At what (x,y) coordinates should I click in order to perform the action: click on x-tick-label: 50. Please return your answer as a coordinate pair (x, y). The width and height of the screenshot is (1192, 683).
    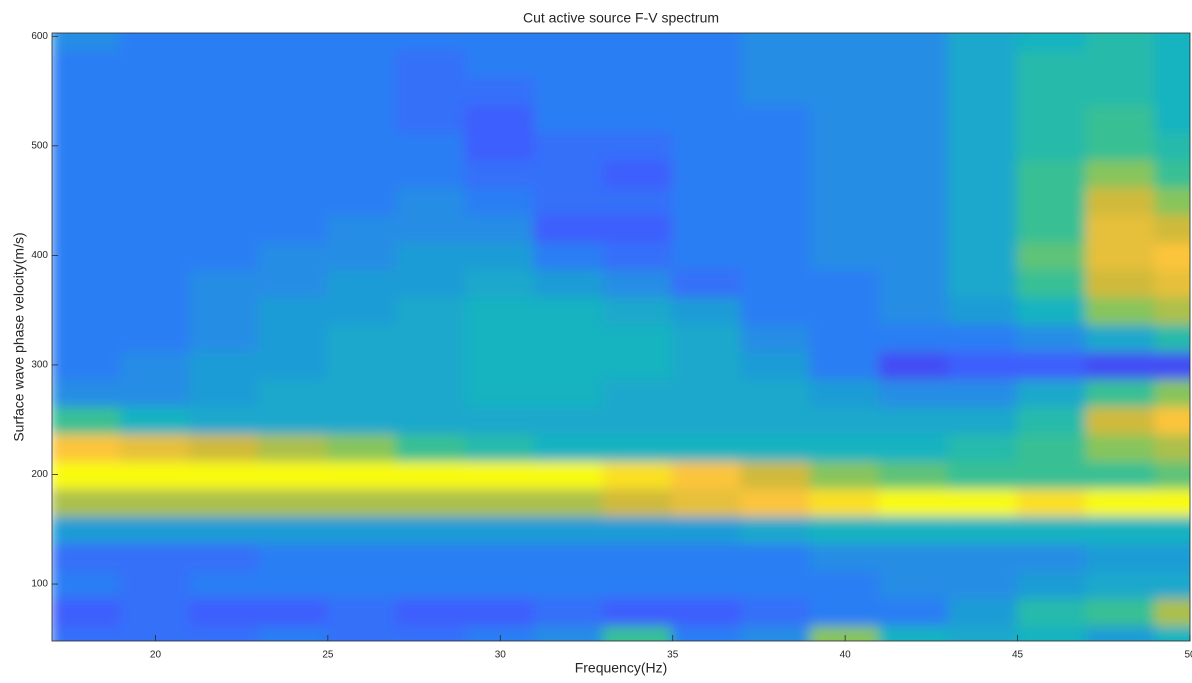
    Looking at the image, I should click on (1188, 655).